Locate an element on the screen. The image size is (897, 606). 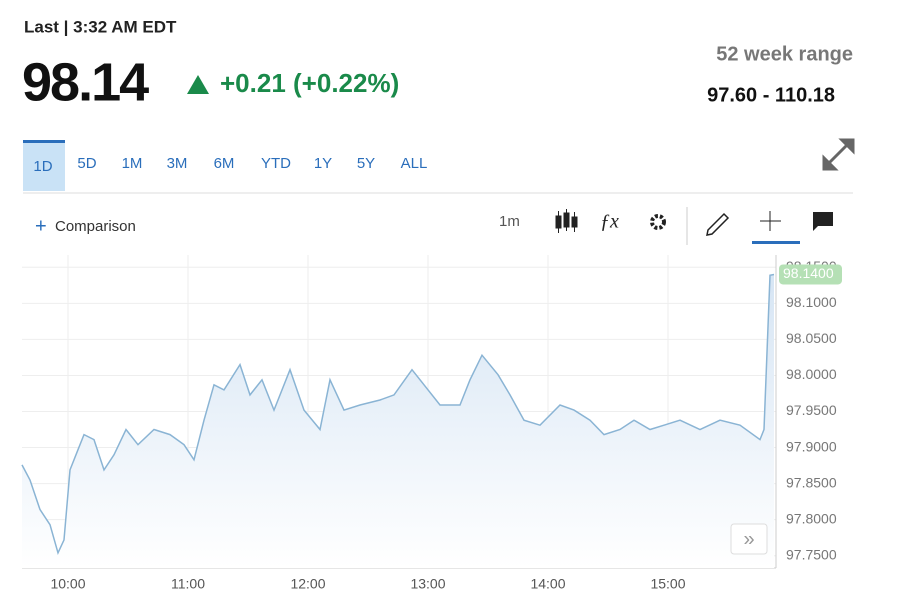
interval: 1m is located at coordinates (509, 221).